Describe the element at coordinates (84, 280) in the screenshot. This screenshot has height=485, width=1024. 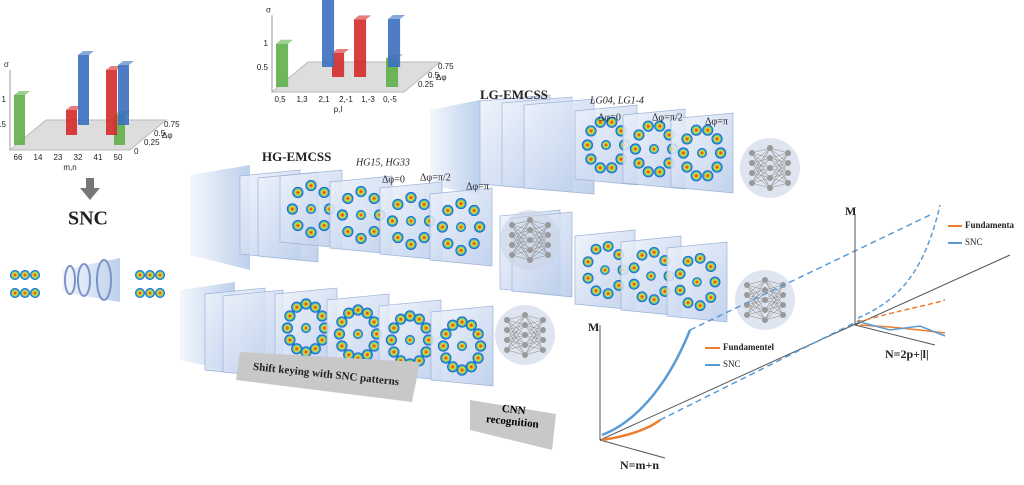
I see `lens` at that location.